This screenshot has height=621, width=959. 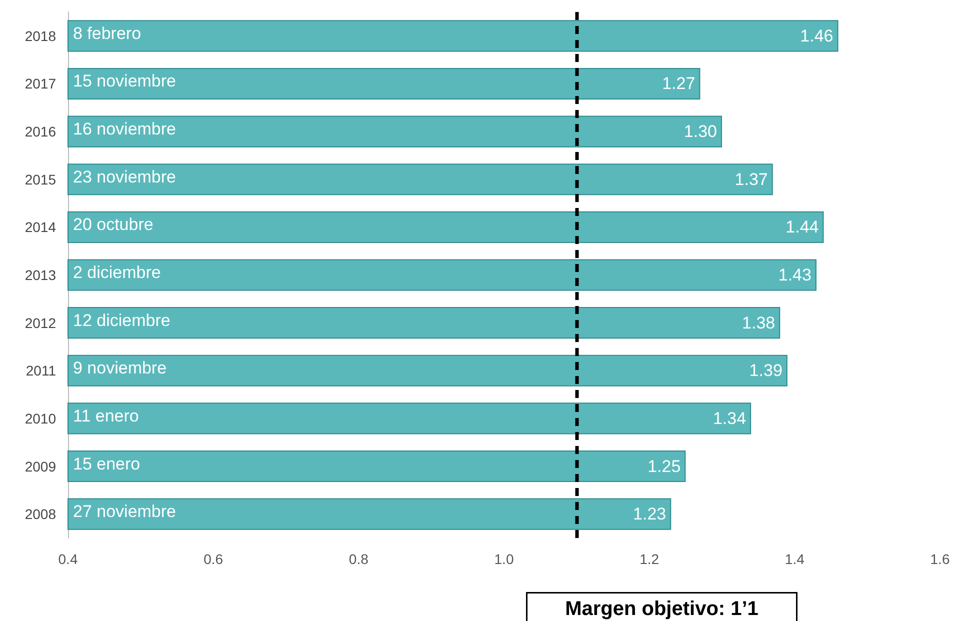 What do you see at coordinates (759, 322) in the screenshot?
I see `data-label: 1.38` at bounding box center [759, 322].